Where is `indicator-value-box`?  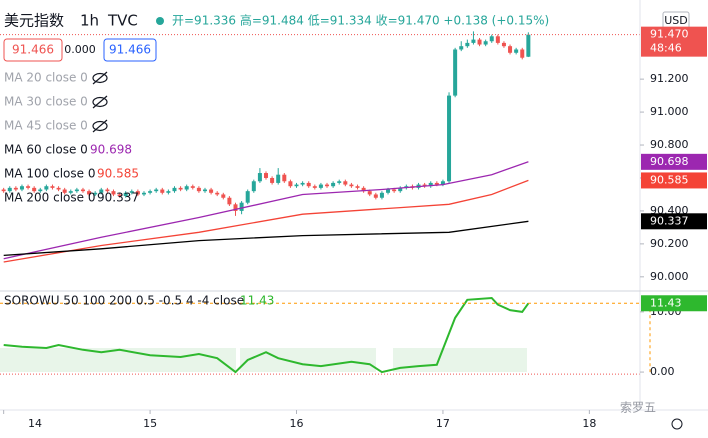
indicator-value-box is located at coordinates (674, 303).